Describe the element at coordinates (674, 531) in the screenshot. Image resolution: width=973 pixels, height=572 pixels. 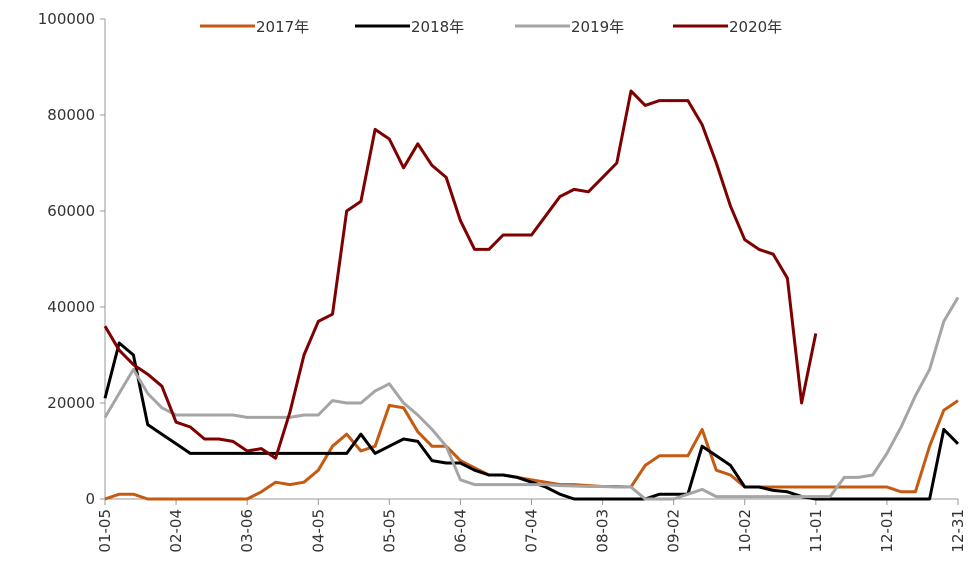
I see `x-tick-label: 09-02` at that location.